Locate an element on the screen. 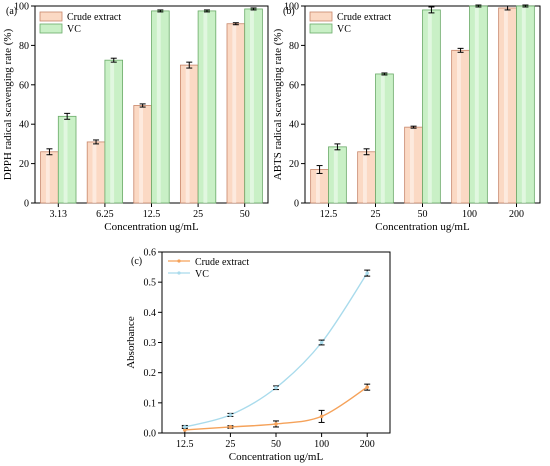 The width and height of the screenshot is (550, 466). x-axis-label-1: Concentration ug/mL is located at coordinates (422, 227).